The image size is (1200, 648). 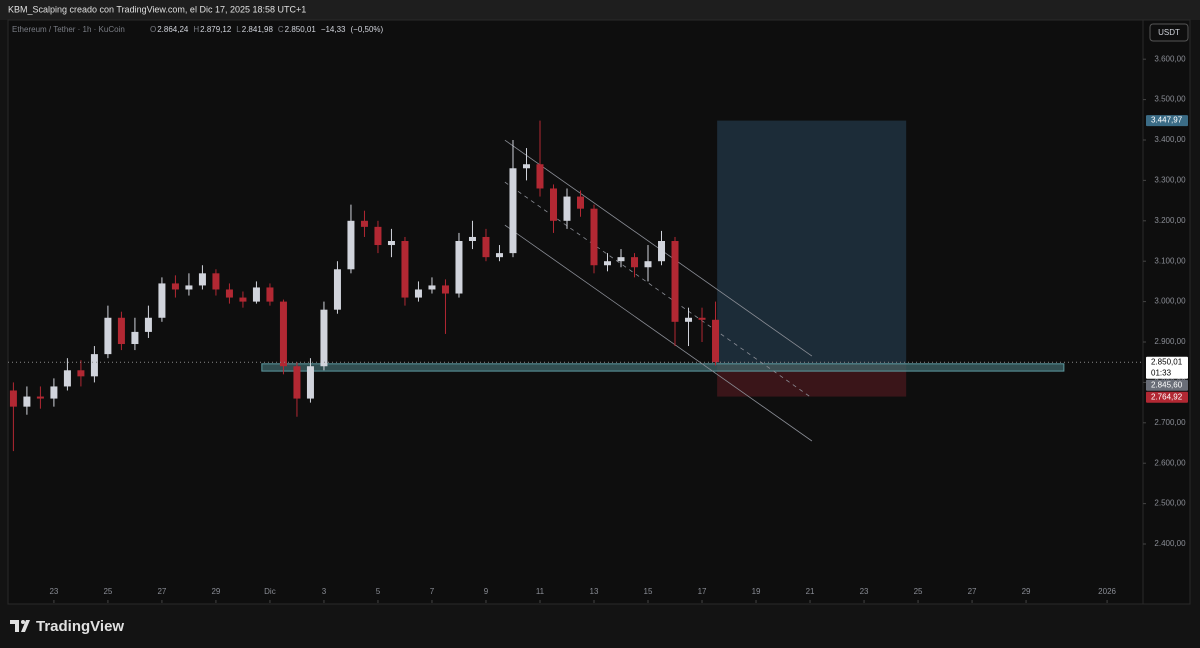 I want to click on legend-value: 2.879,12, so click(x=216, y=29).